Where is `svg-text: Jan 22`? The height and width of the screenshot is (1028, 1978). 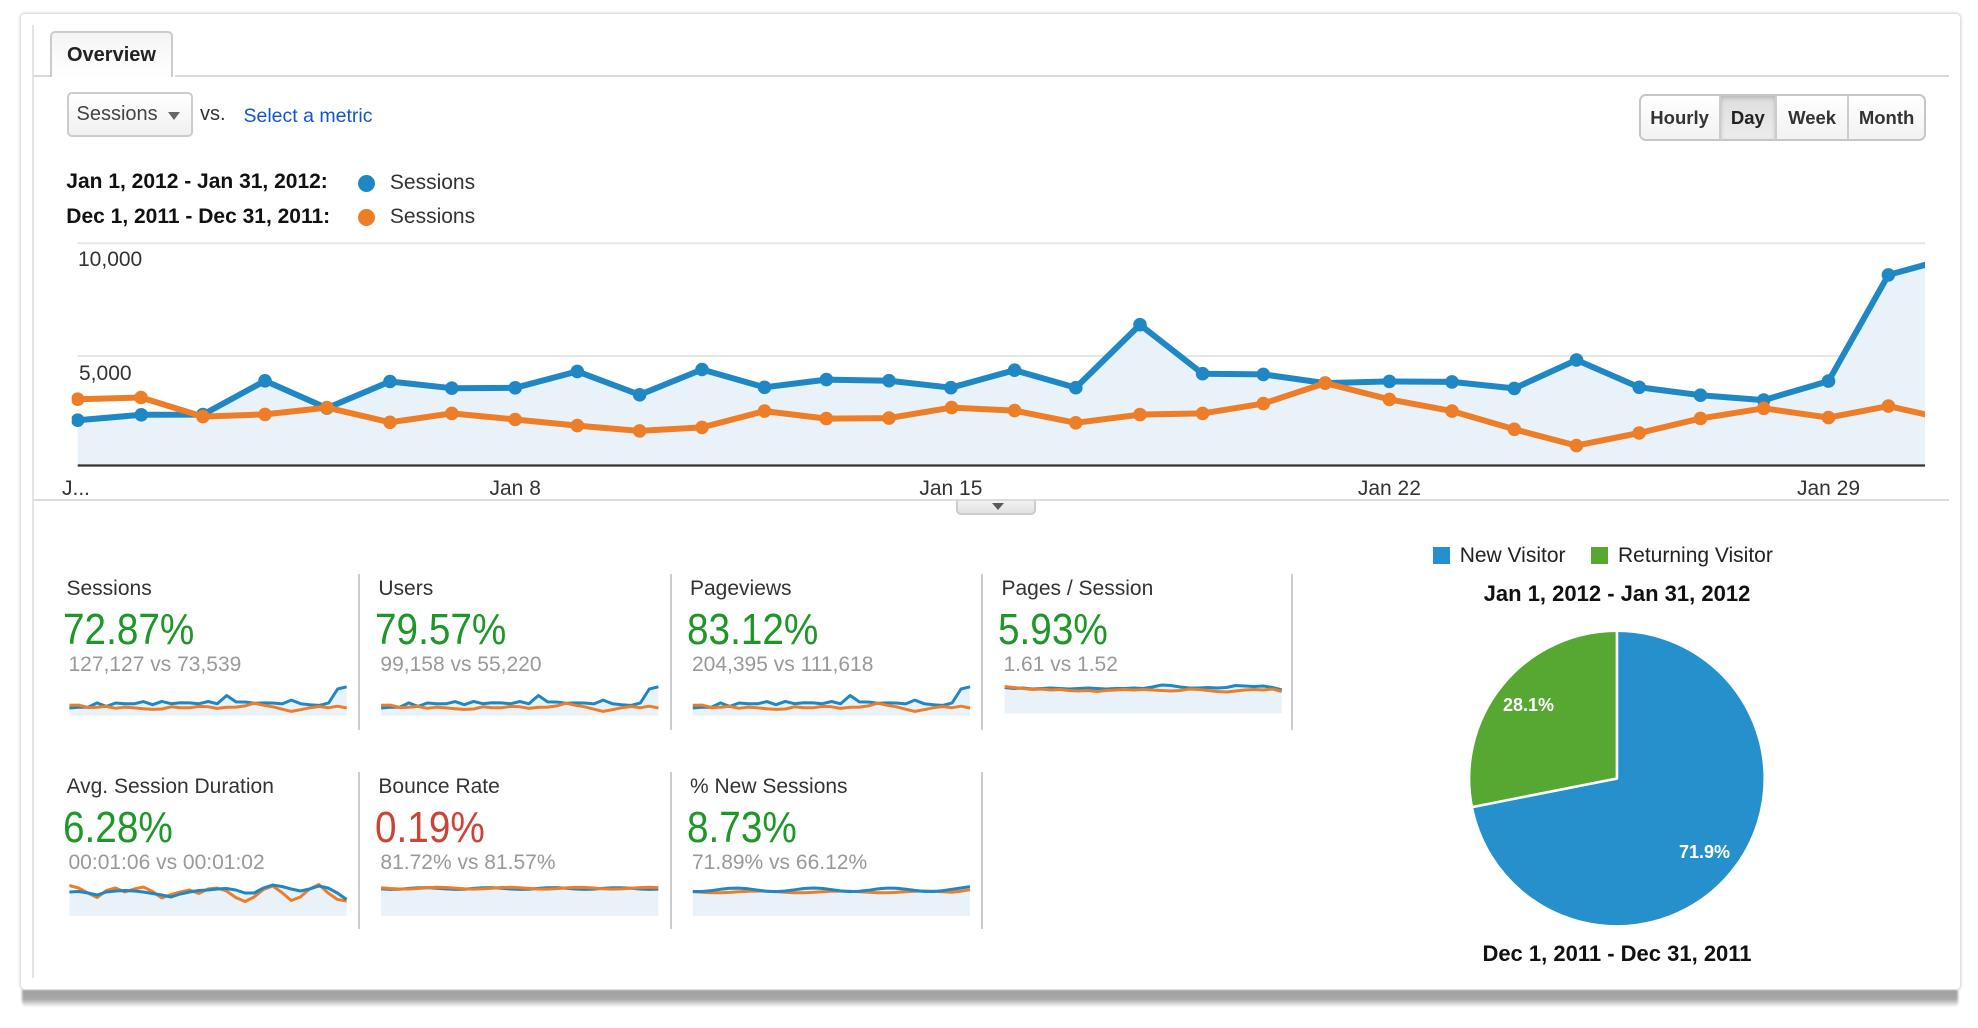
svg-text: Jan 22 is located at coordinates (1389, 488).